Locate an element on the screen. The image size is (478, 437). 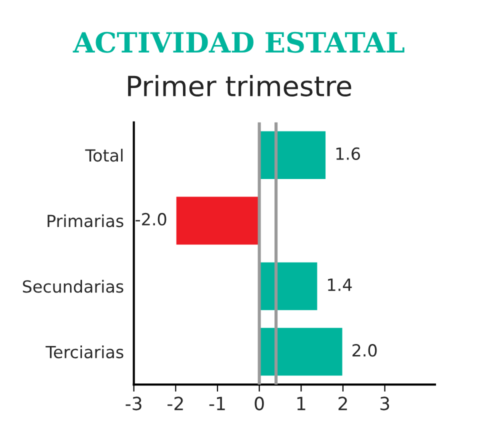
y-tick-label: Primarias is located at coordinates (86, 221).